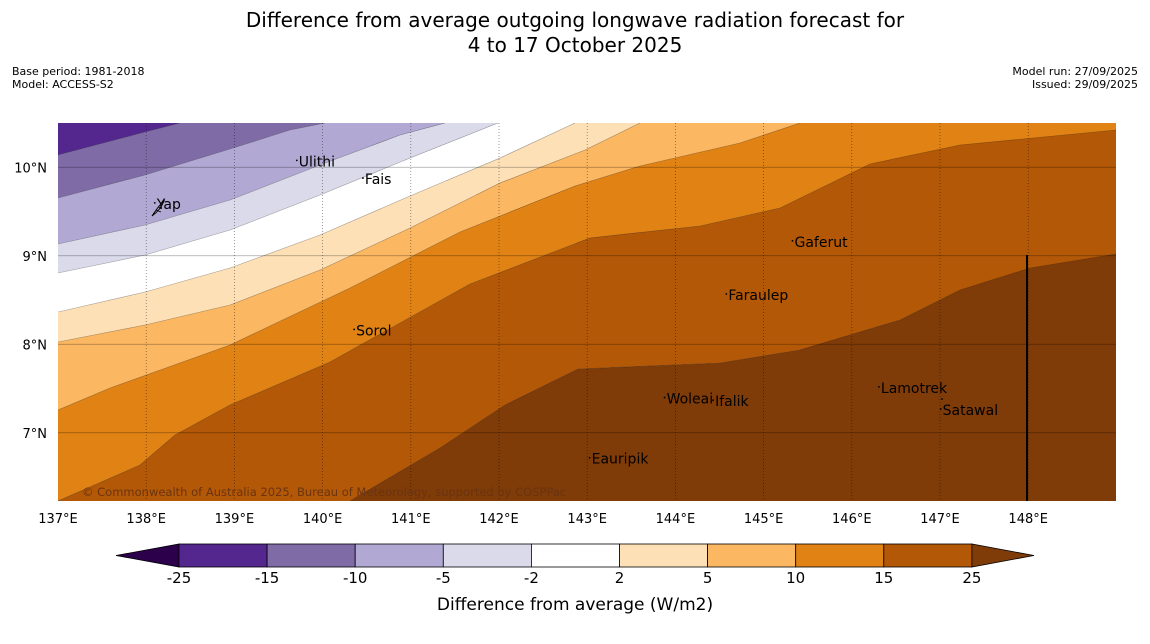 This screenshot has height=644, width=1150. Describe the element at coordinates (323, 519) in the screenshot. I see `lon-tick-label: 140°E` at that location.